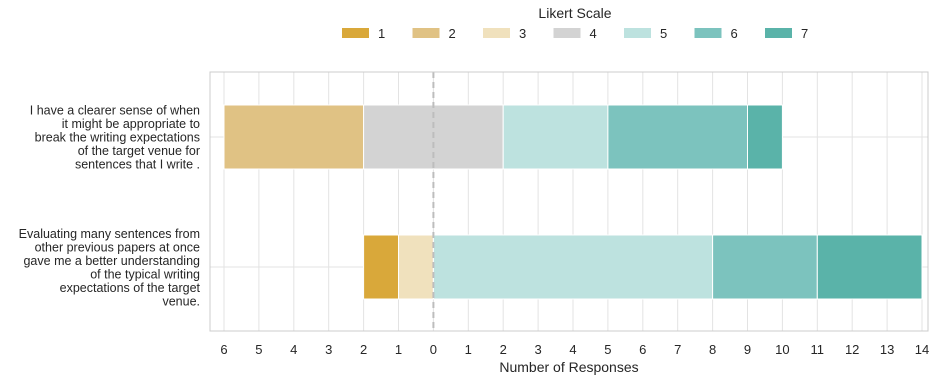 This screenshot has width=929, height=375. Describe the element at coordinates (381, 33) in the screenshot. I see `legend-label: 1` at that location.